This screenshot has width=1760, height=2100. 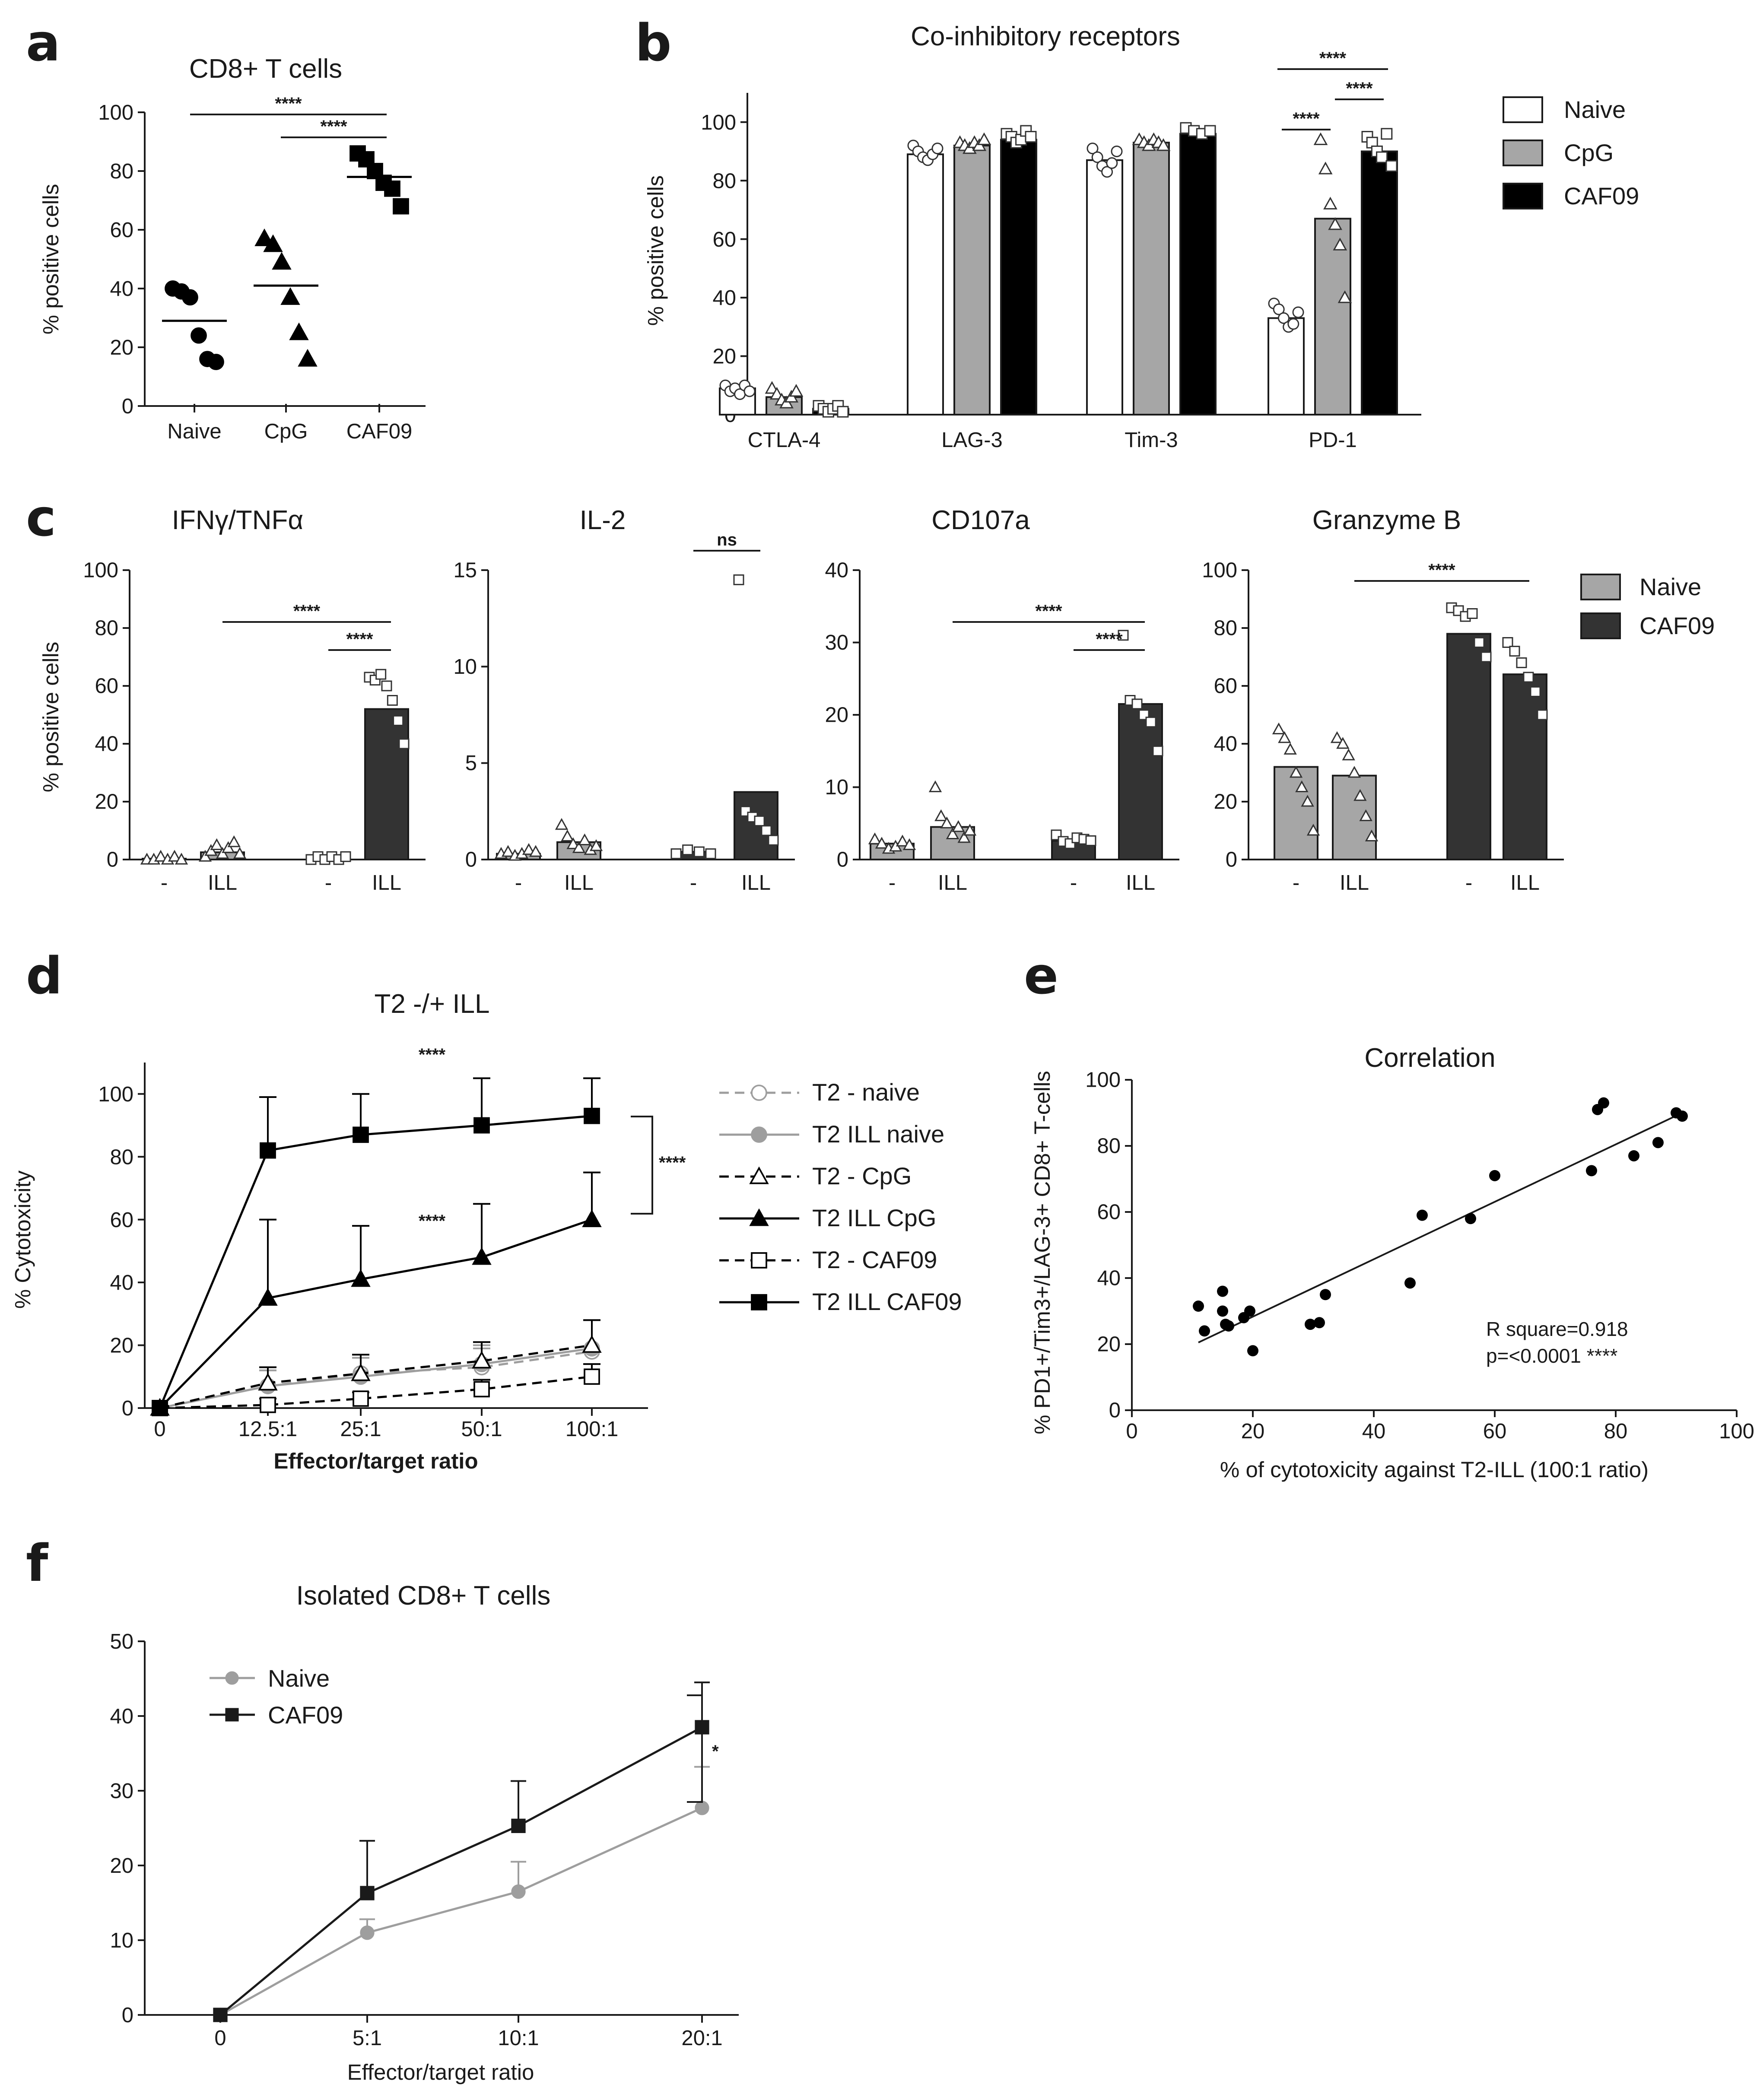 I want to click on panel-a-sig-naive-caf09-label: ****, so click(x=288, y=103).